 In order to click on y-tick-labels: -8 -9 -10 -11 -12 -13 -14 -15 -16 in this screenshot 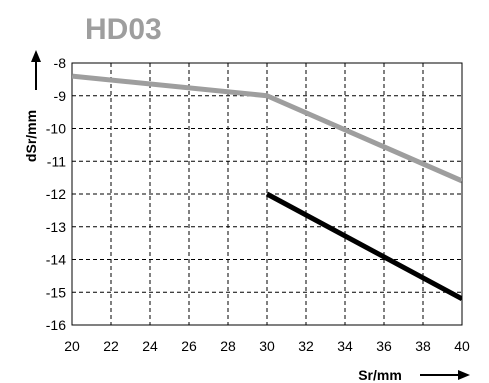, I will do `click(56, 194)`.